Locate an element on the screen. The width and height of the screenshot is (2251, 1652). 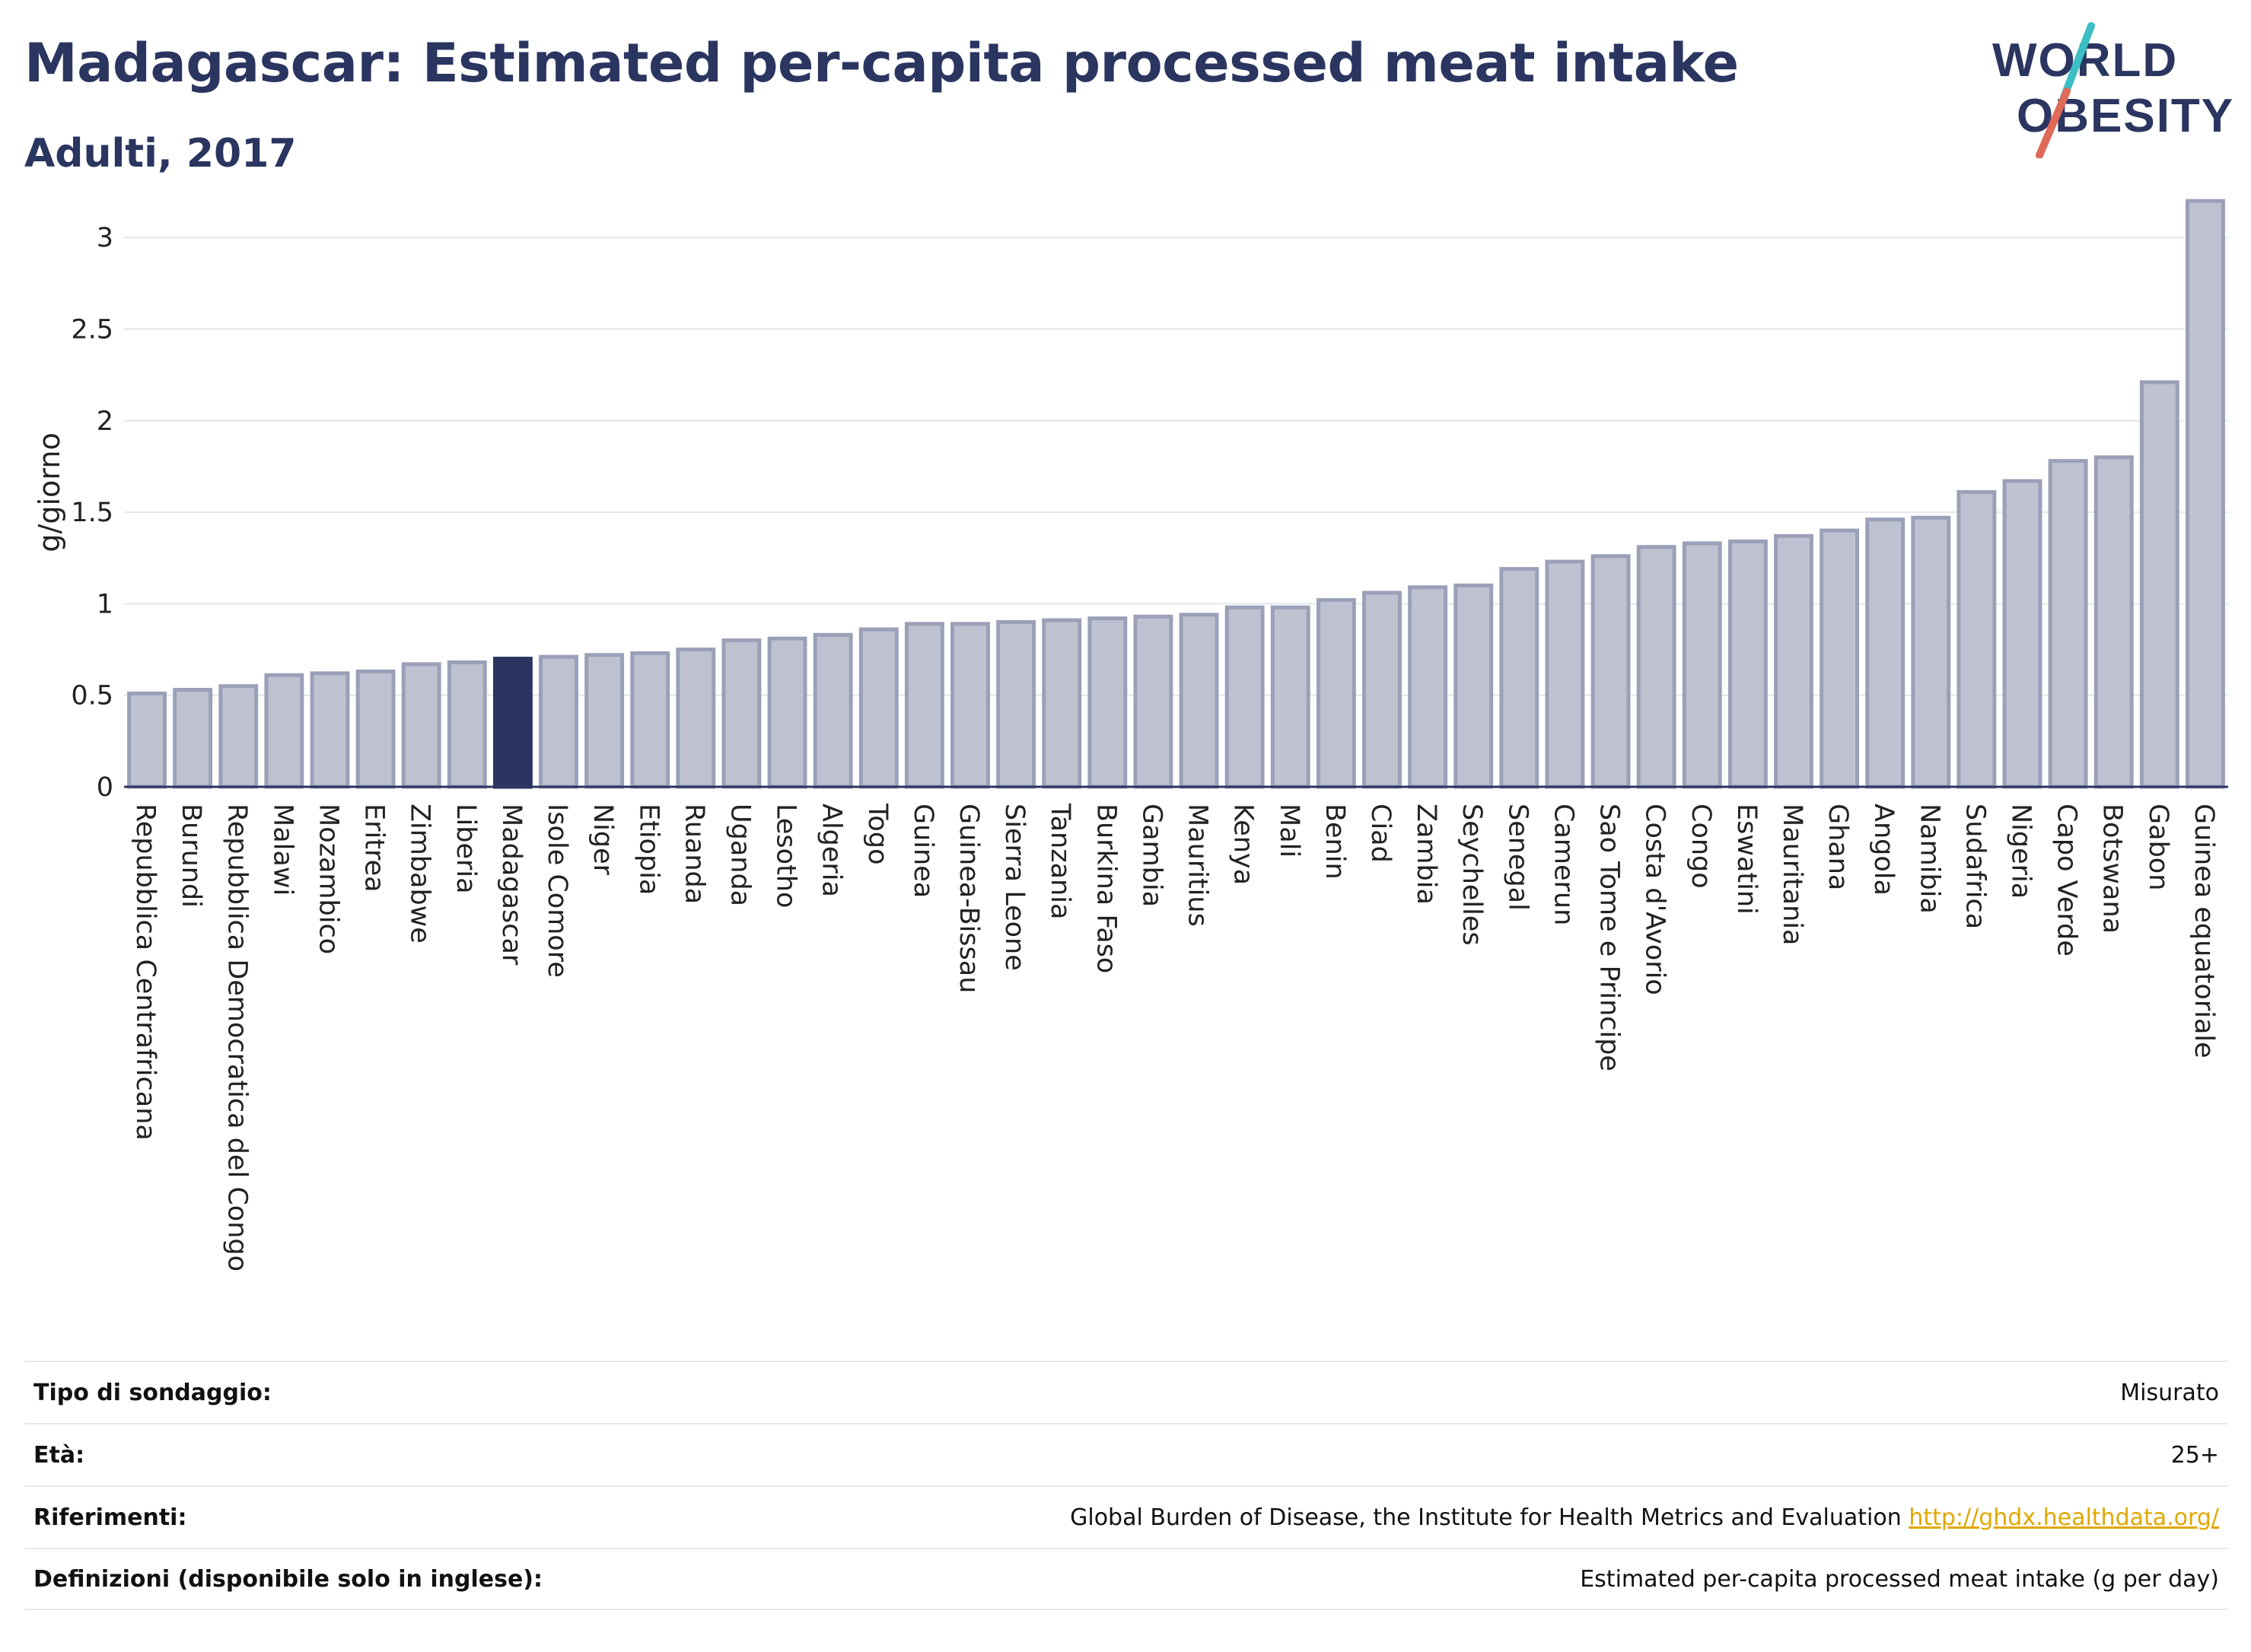
x-tick-label: Eritrea is located at coordinates (374, 848).